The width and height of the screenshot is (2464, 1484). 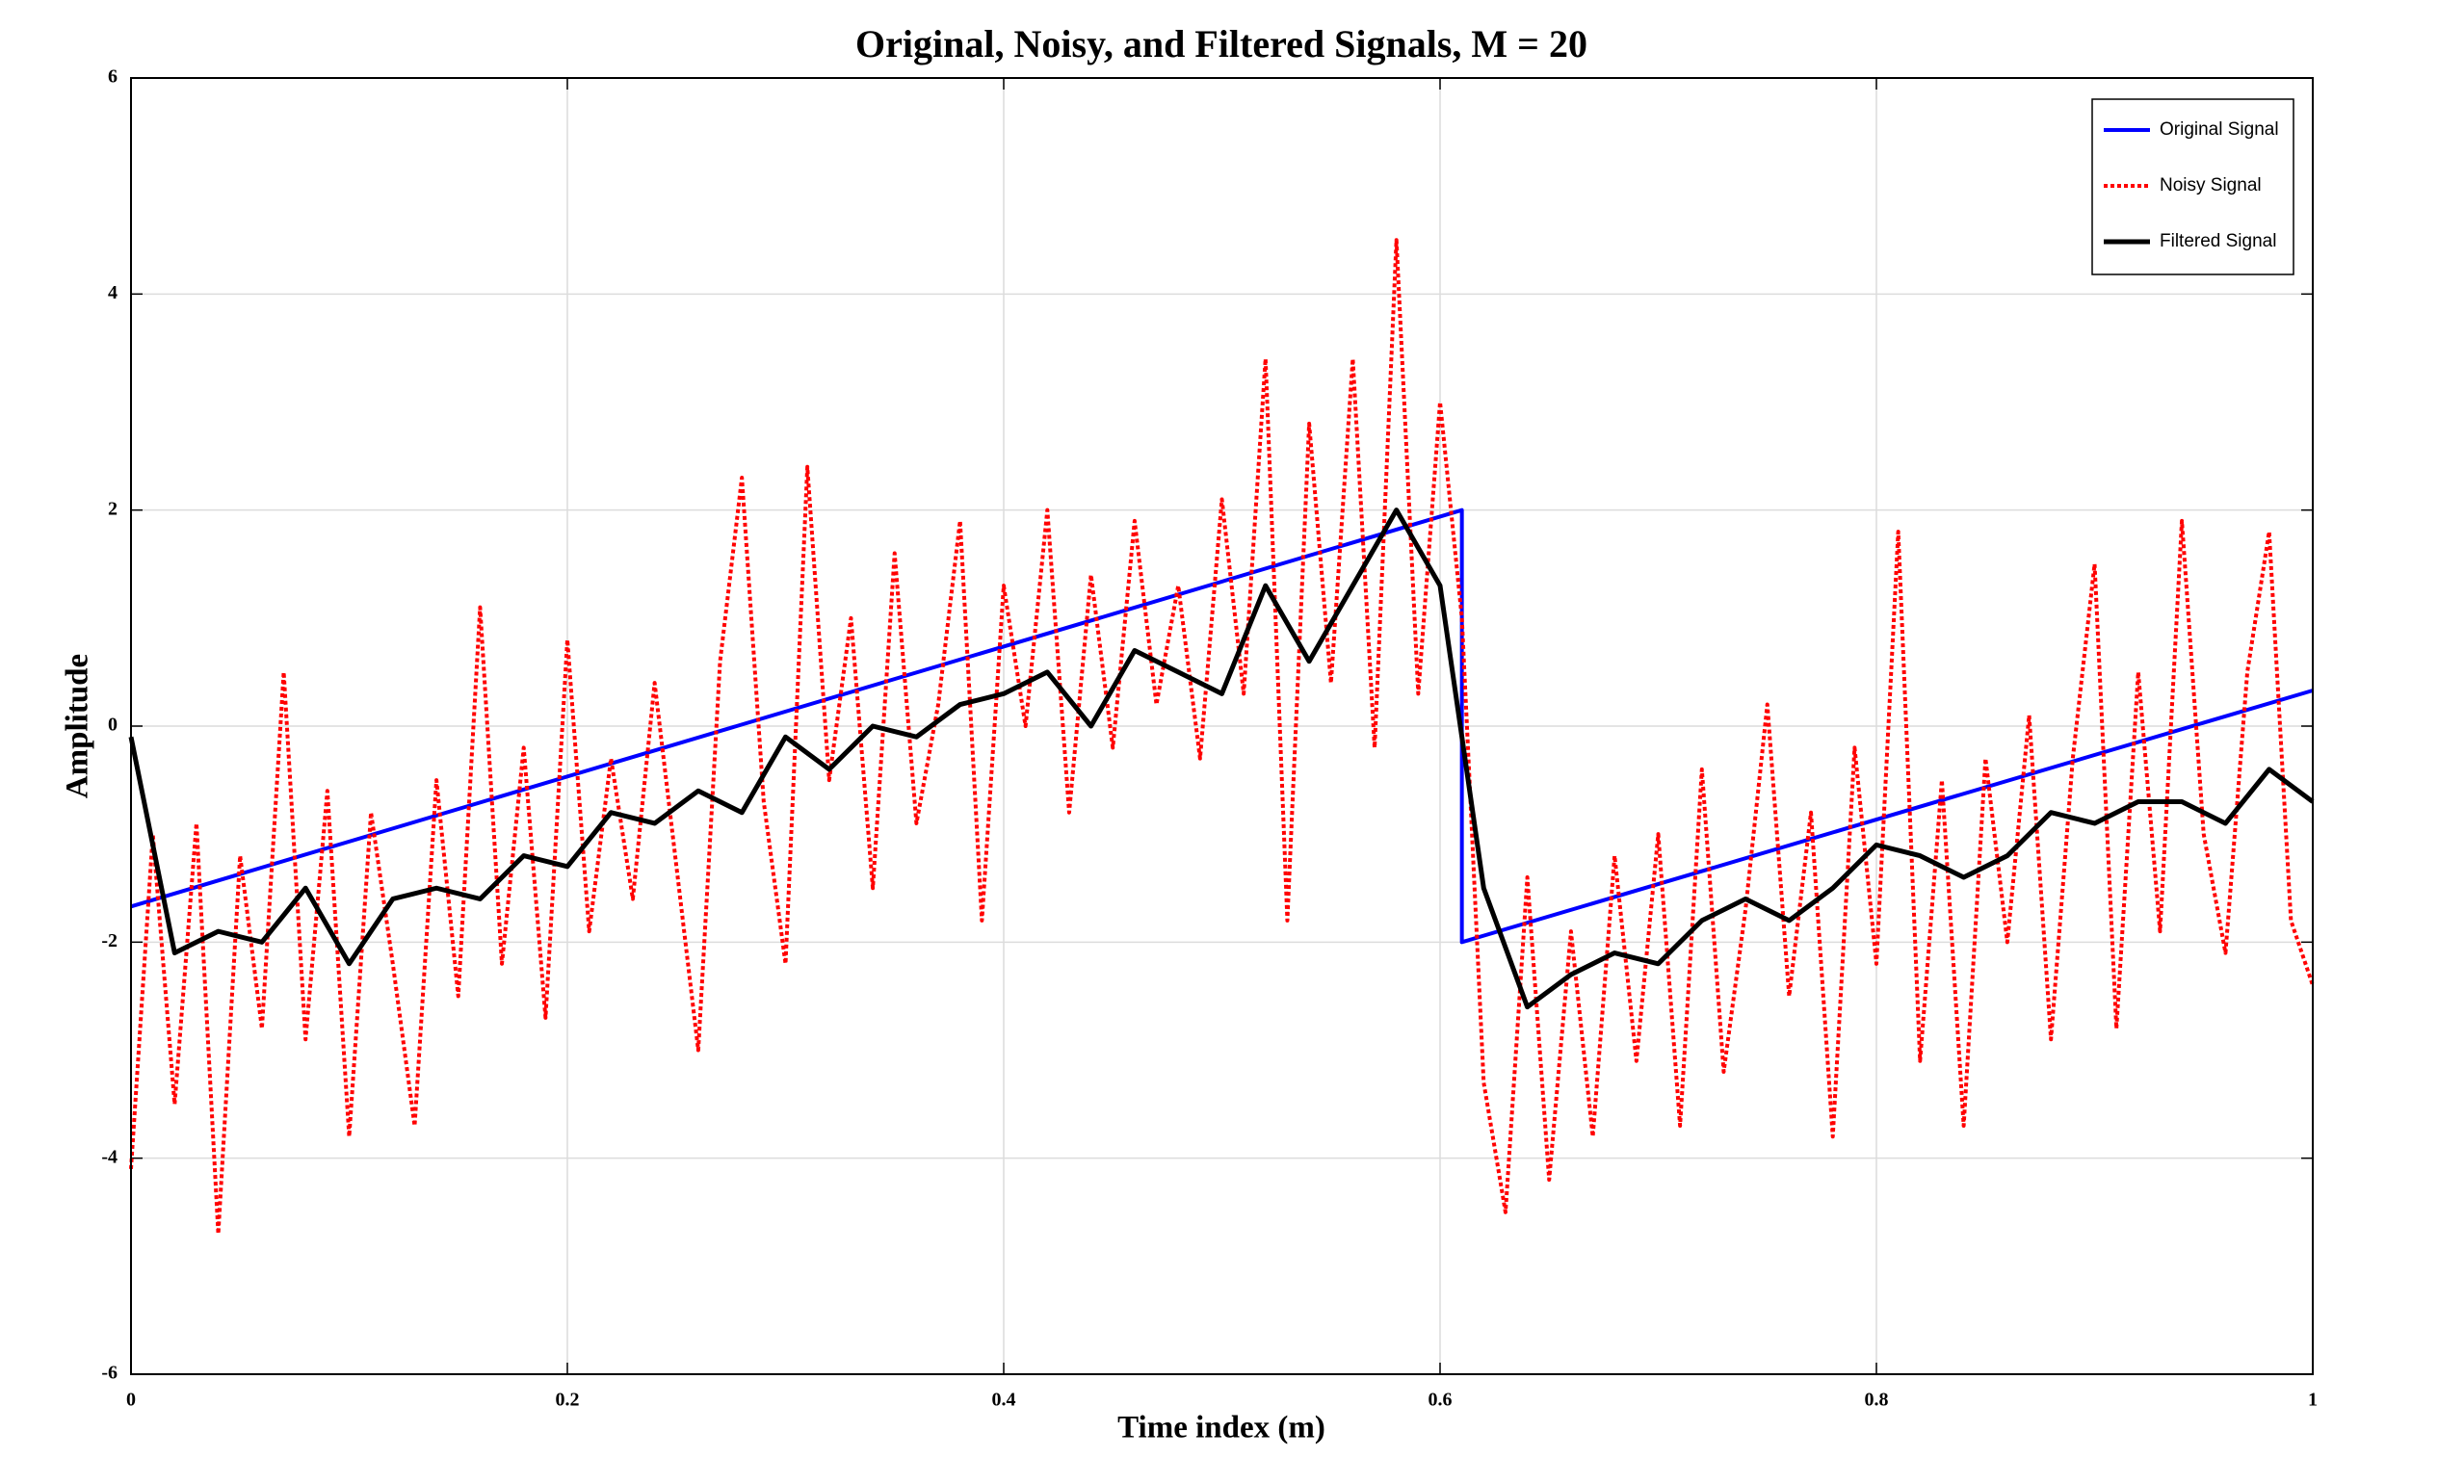 What do you see at coordinates (113, 509) in the screenshot?
I see `y-tick-label: 2` at bounding box center [113, 509].